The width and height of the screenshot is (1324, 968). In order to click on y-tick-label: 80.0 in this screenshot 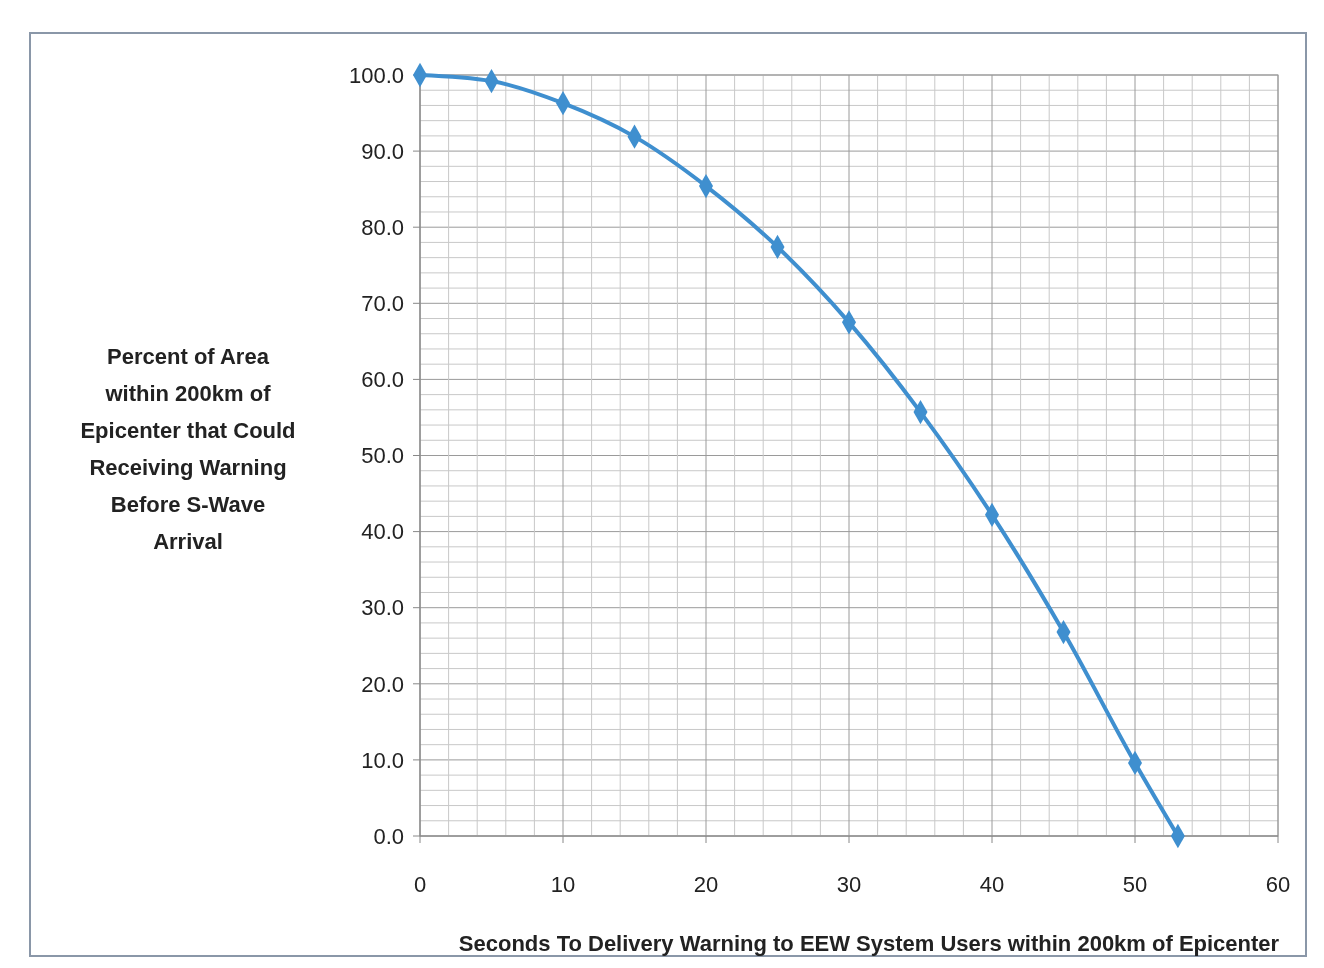, I will do `click(382, 227)`.